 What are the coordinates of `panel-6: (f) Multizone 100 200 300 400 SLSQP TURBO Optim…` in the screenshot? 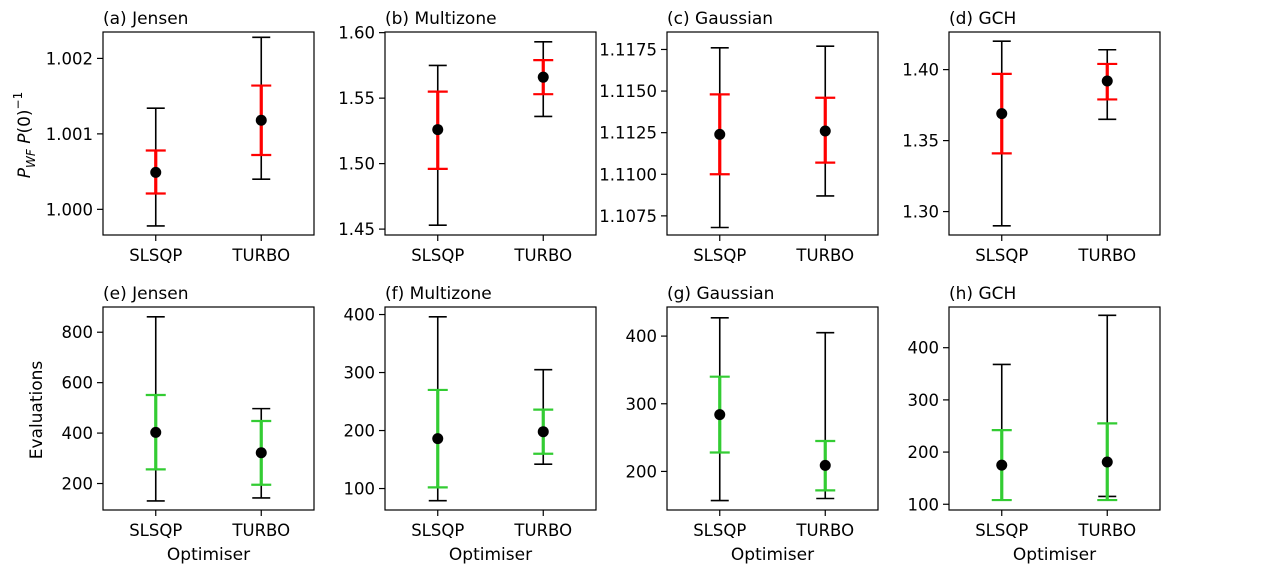 It's located at (470, 424).